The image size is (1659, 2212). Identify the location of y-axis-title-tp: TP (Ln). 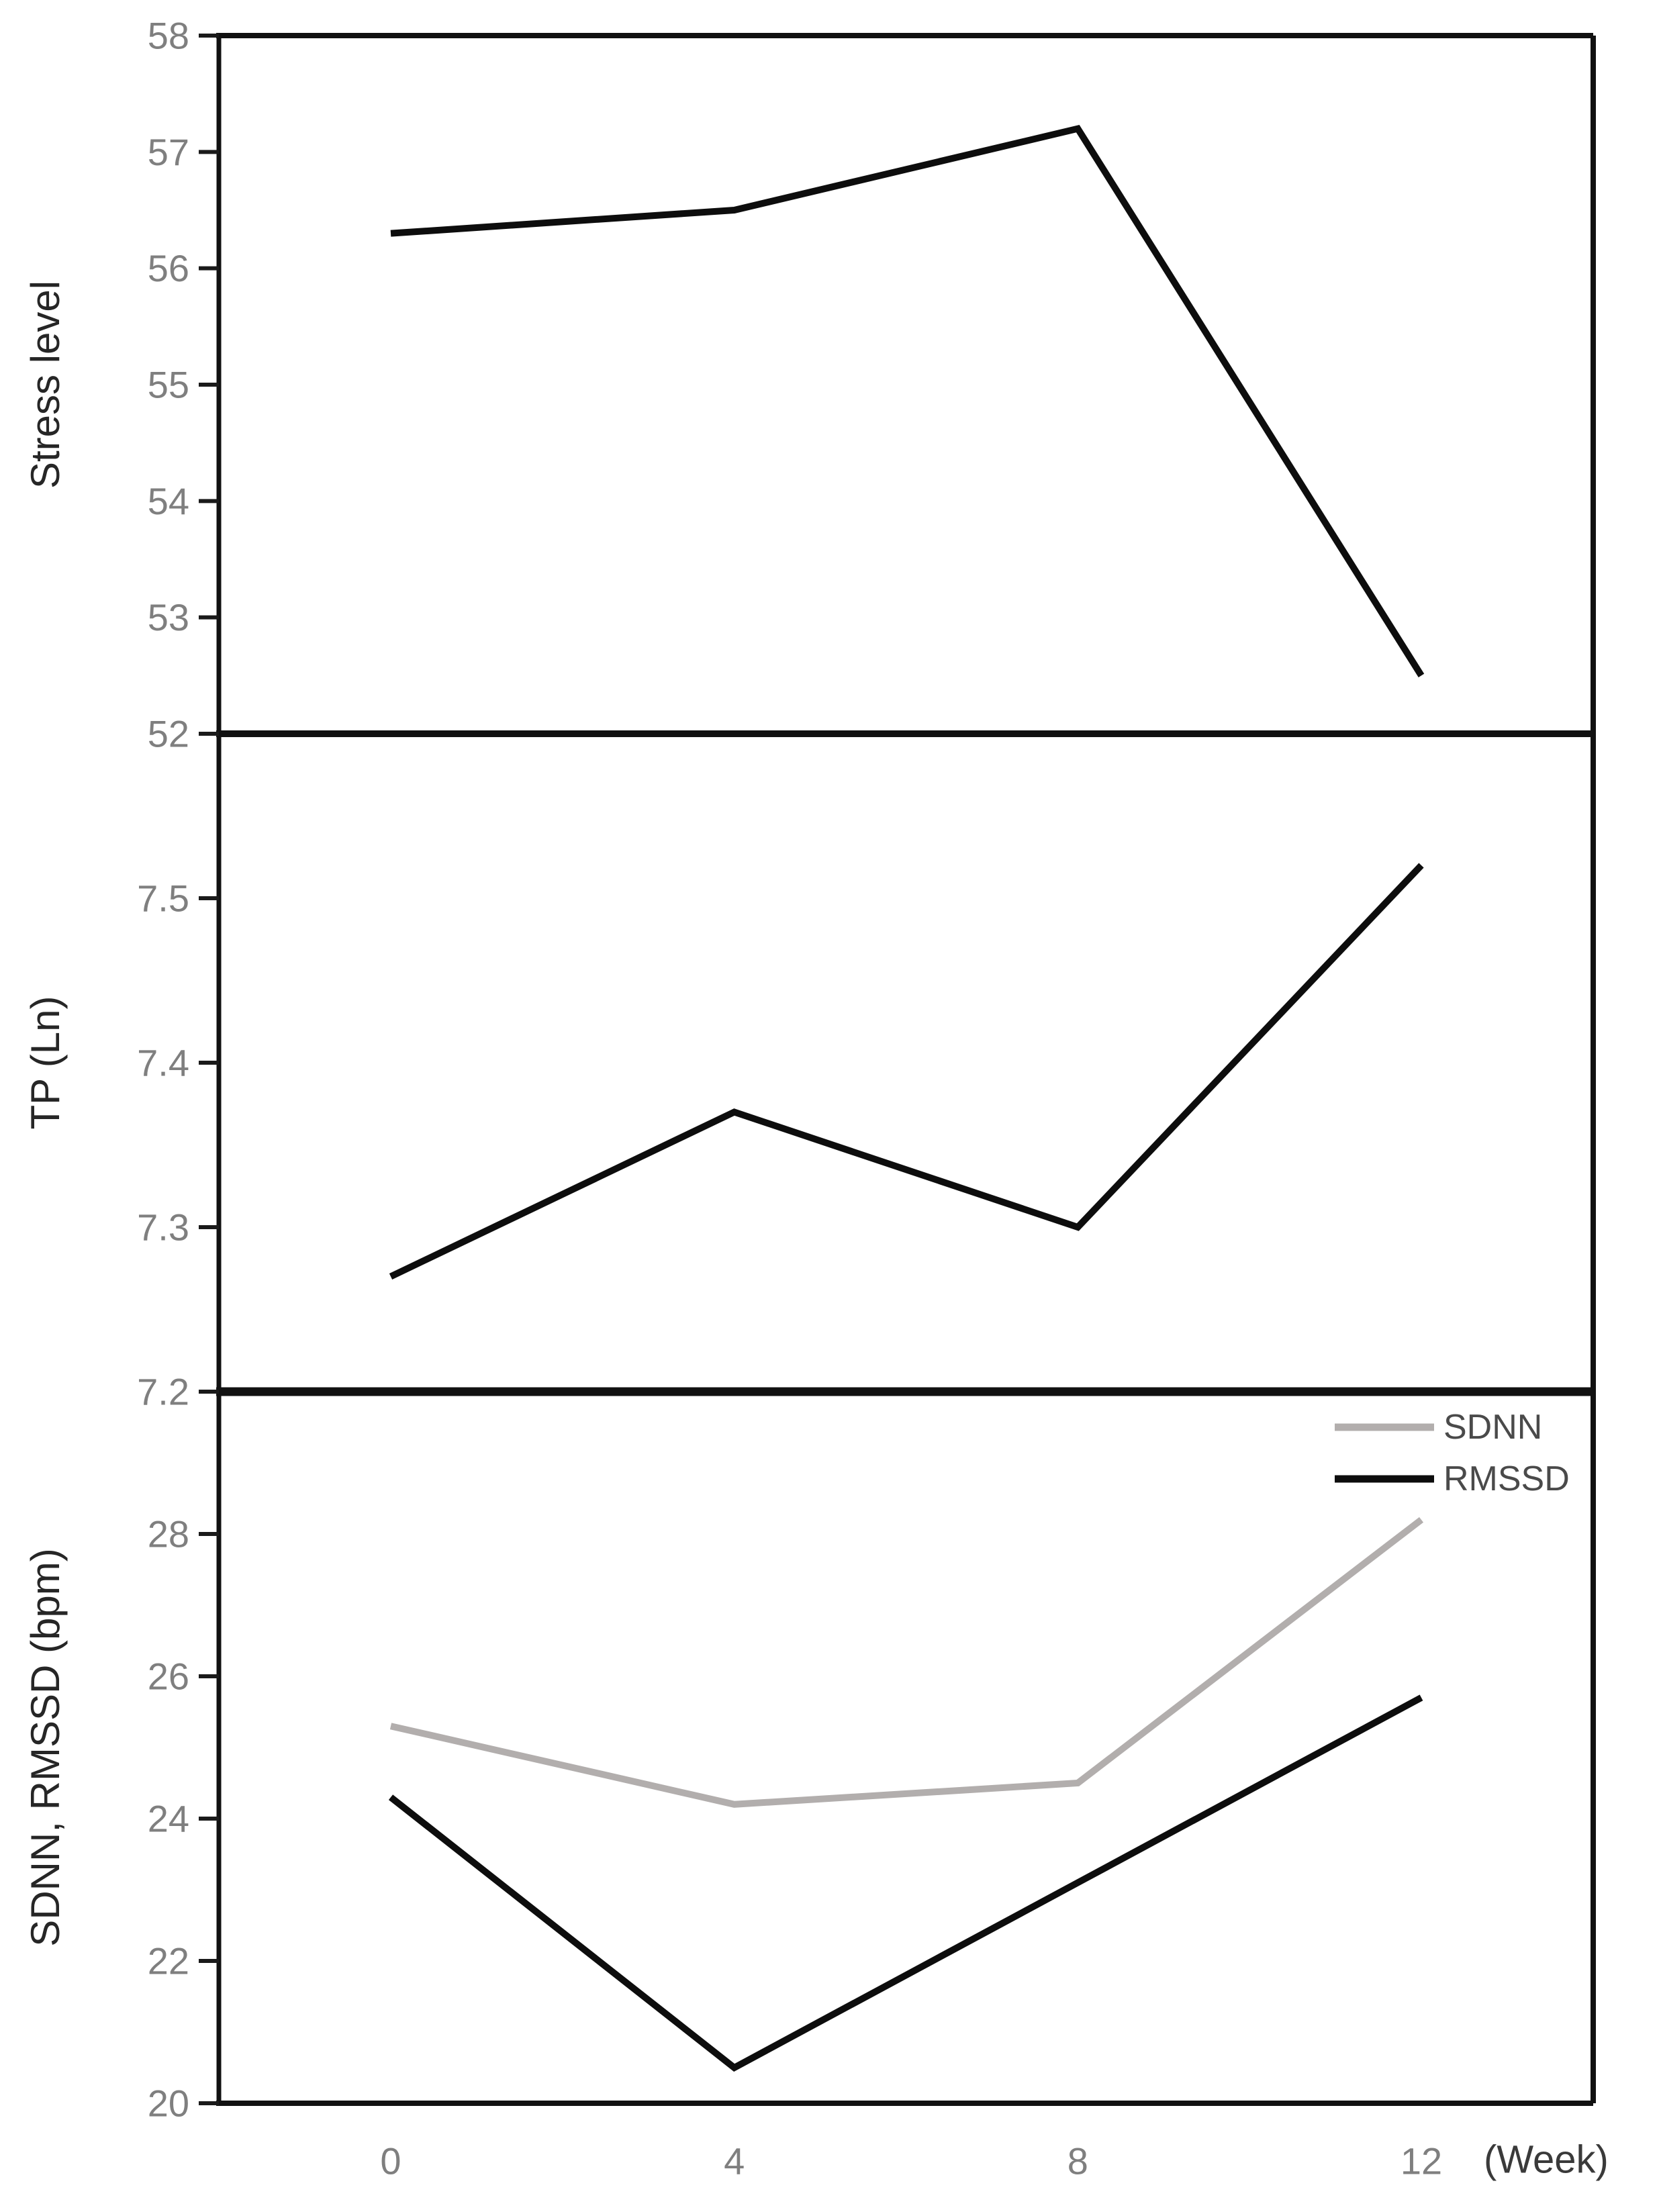
(45, 1063).